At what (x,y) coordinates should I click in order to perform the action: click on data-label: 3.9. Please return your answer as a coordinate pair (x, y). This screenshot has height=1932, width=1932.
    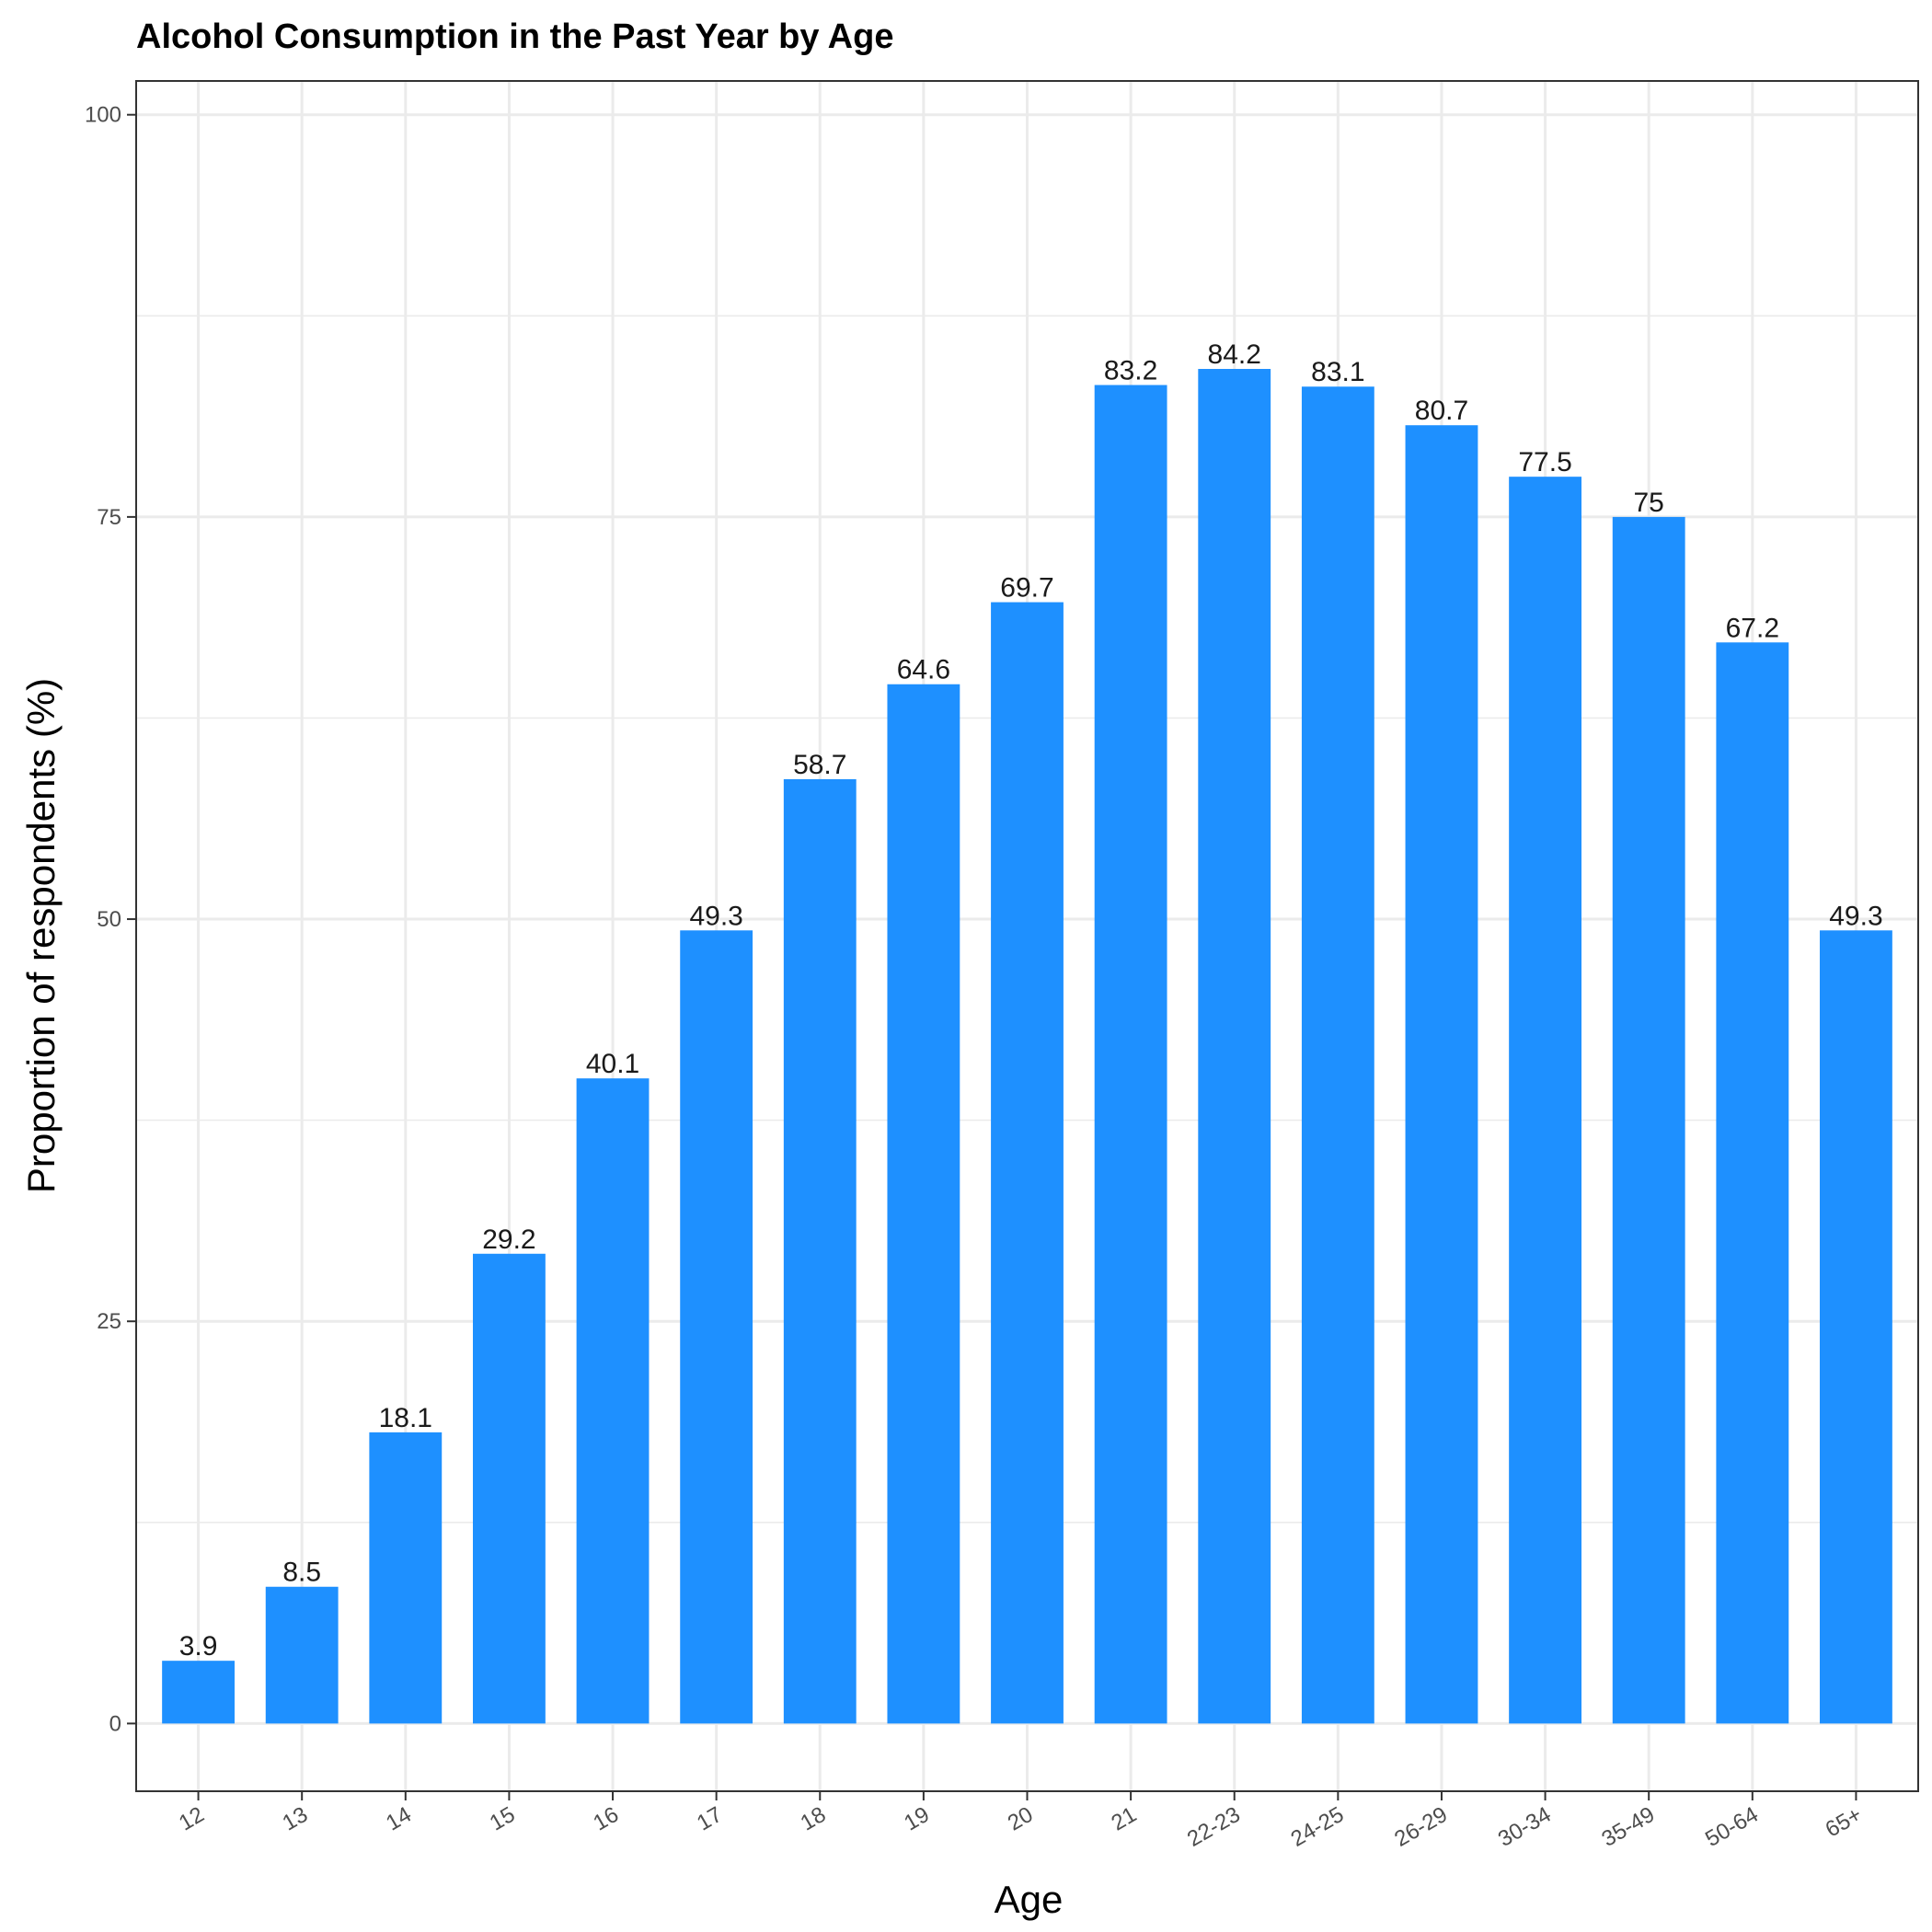
    Looking at the image, I should click on (198, 1646).